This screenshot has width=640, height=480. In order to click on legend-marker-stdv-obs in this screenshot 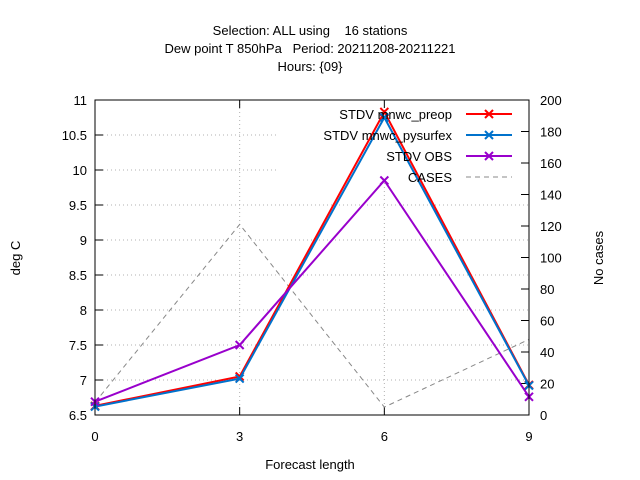, I will do `click(489, 156)`.